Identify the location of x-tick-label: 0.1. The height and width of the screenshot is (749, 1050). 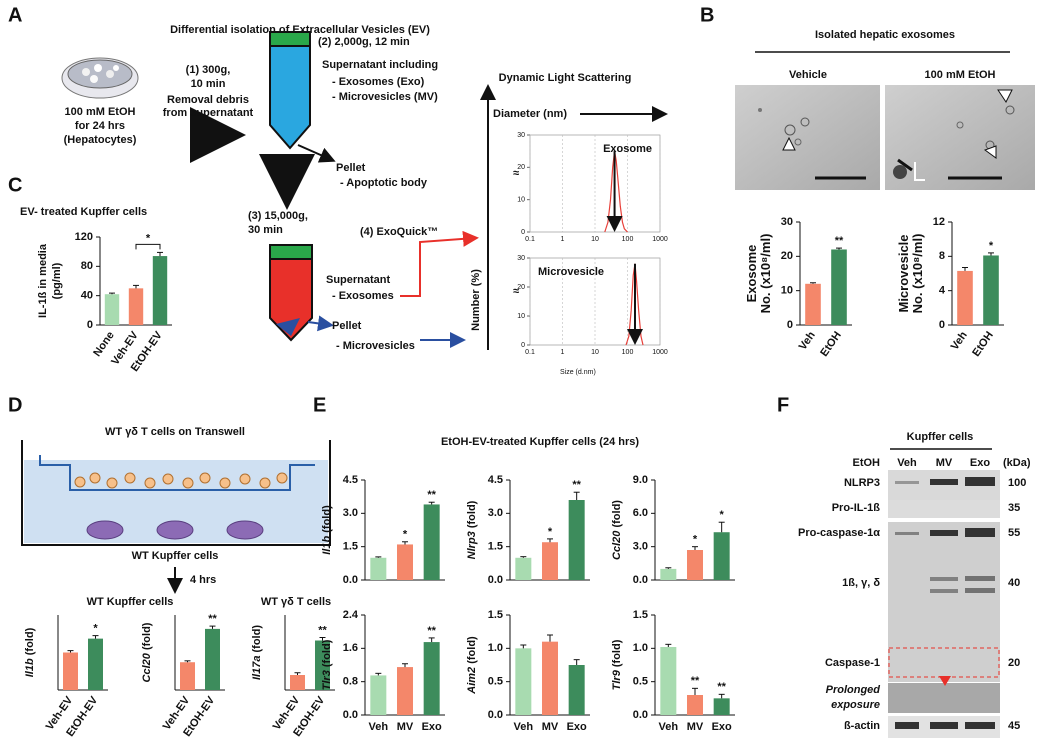
(530, 352).